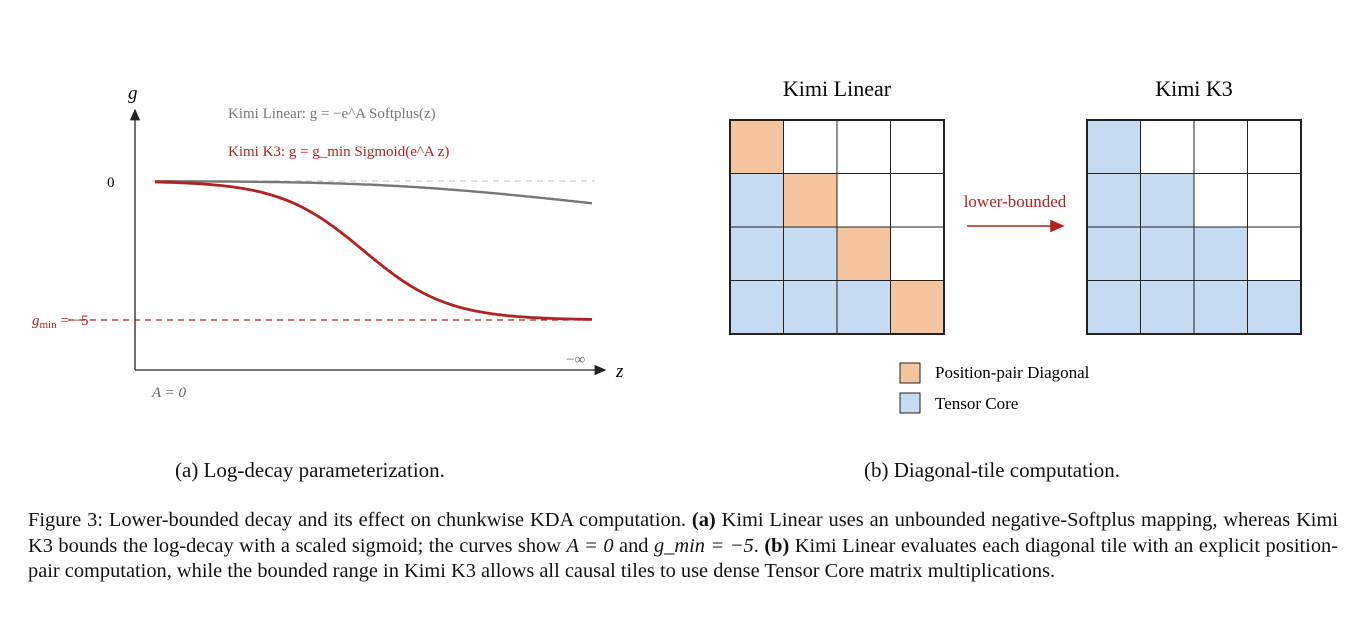  What do you see at coordinates (837, 88) in the screenshot?
I see `left-grid-title: Kimi Linear` at bounding box center [837, 88].